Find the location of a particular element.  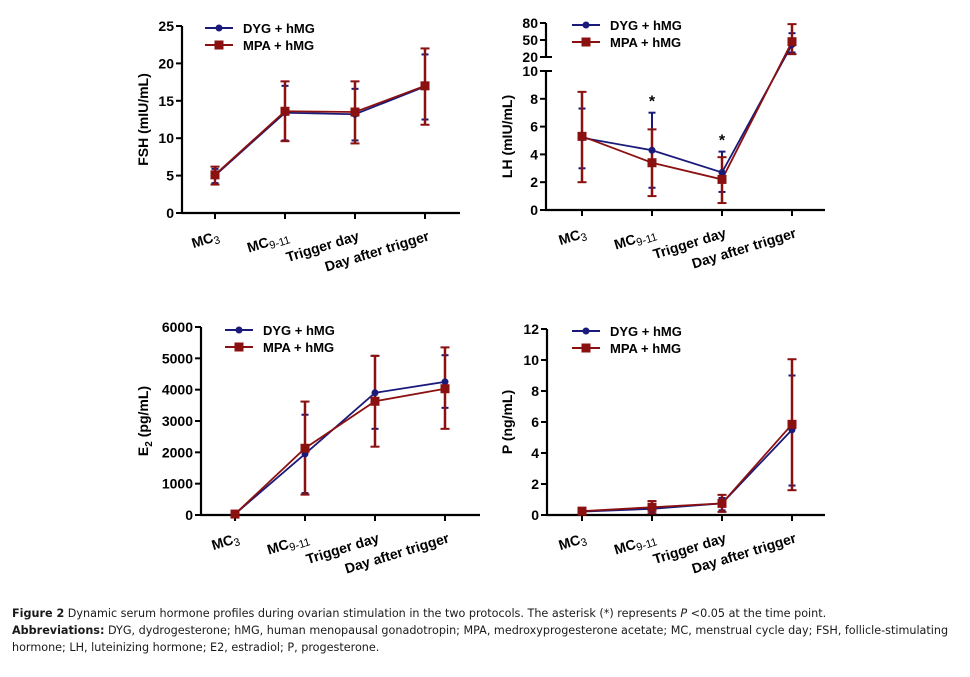

y-axis-label-main: LH (mIU/mL) is located at coordinates (507, 136).